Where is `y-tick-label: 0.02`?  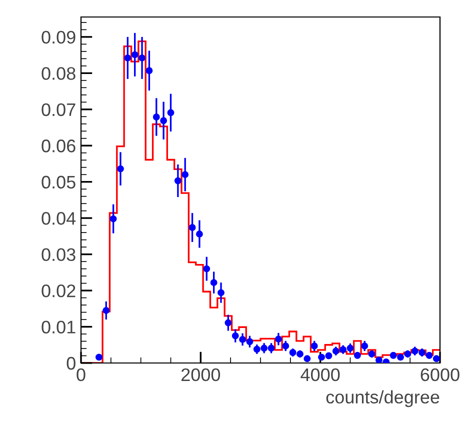
y-tick-label: 0.02 is located at coordinates (59, 291).